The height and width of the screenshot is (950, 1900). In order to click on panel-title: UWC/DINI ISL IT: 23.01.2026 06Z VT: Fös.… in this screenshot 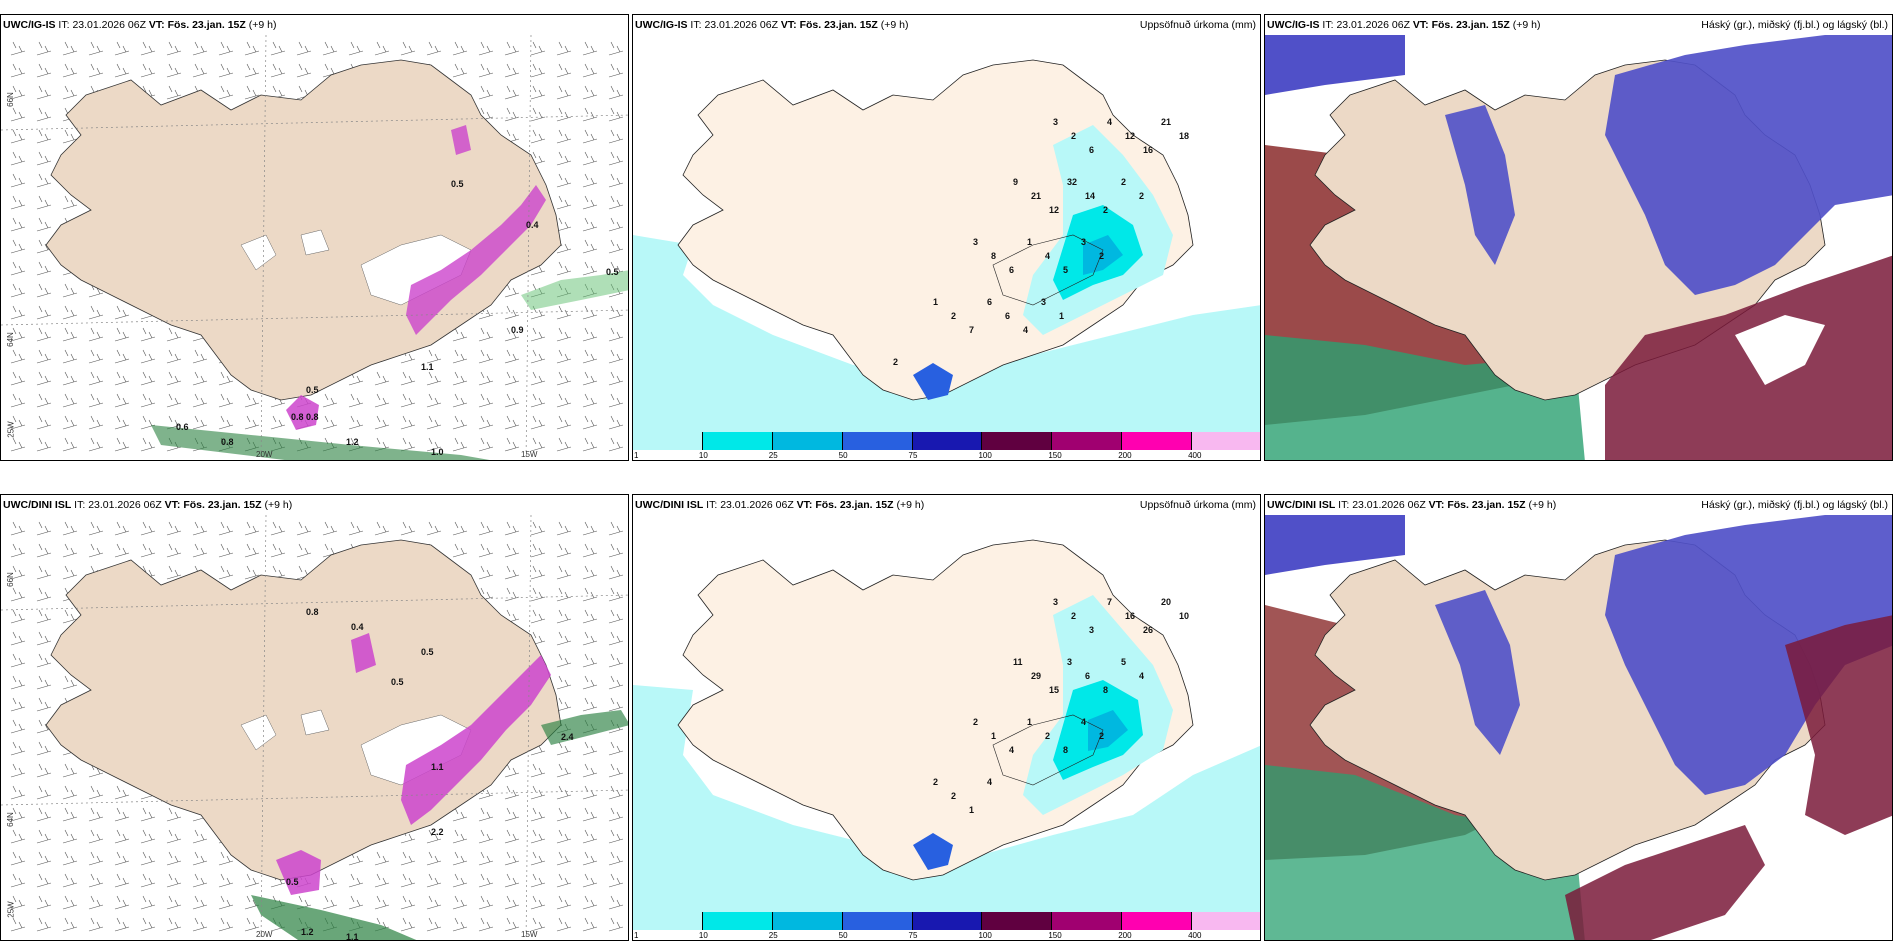, I will do `click(1412, 505)`.